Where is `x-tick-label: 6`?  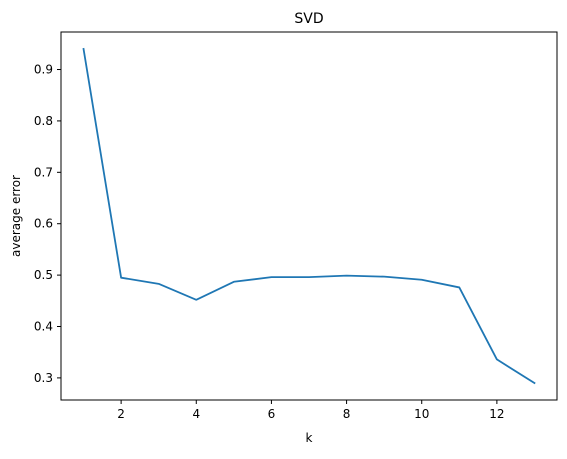 x-tick-label: 6 is located at coordinates (272, 414).